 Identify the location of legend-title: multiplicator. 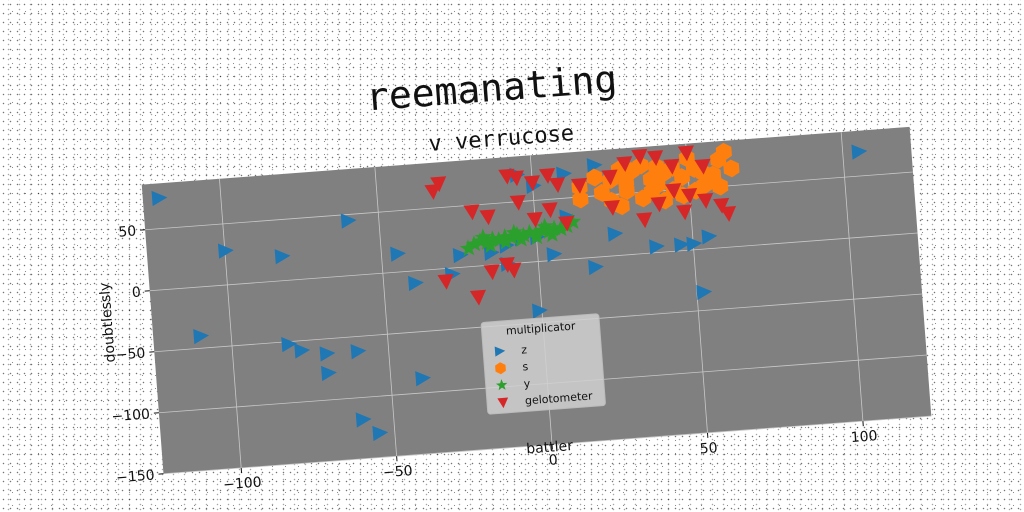
(540, 328).